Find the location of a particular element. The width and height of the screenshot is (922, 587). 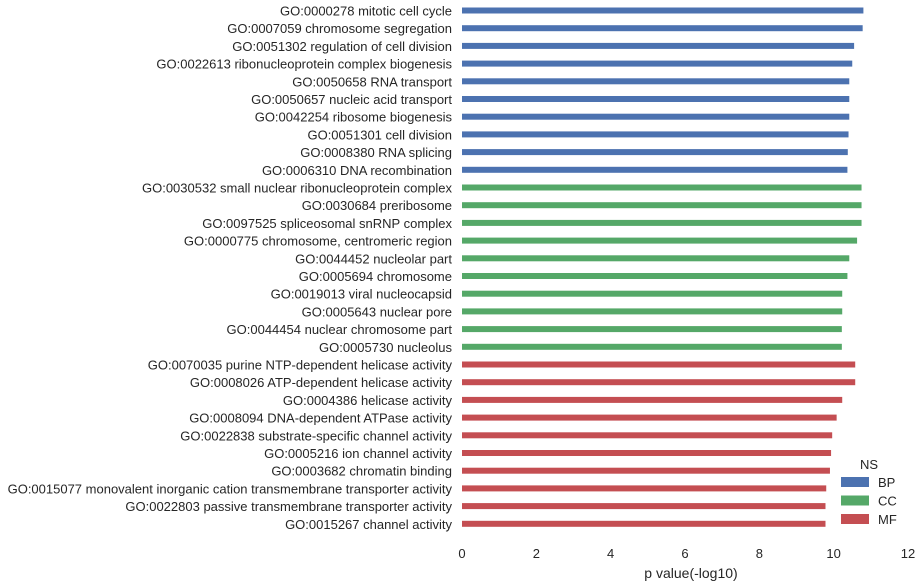

category-label: GO:0005694 chromosome is located at coordinates (375, 276).